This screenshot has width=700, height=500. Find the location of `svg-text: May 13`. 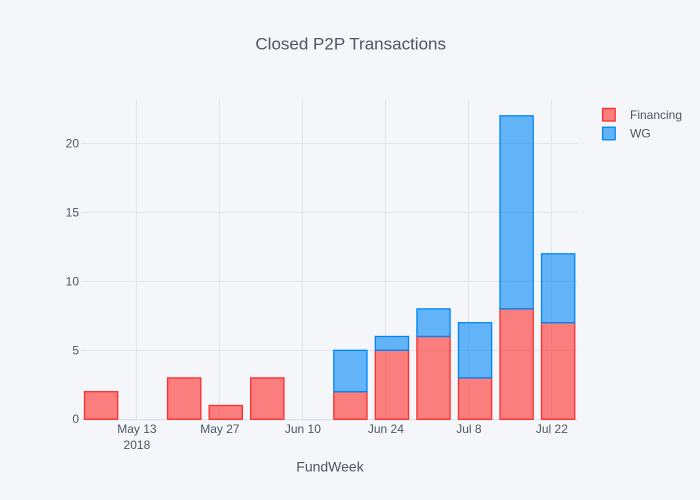

svg-text: May 13 is located at coordinates (137, 429).